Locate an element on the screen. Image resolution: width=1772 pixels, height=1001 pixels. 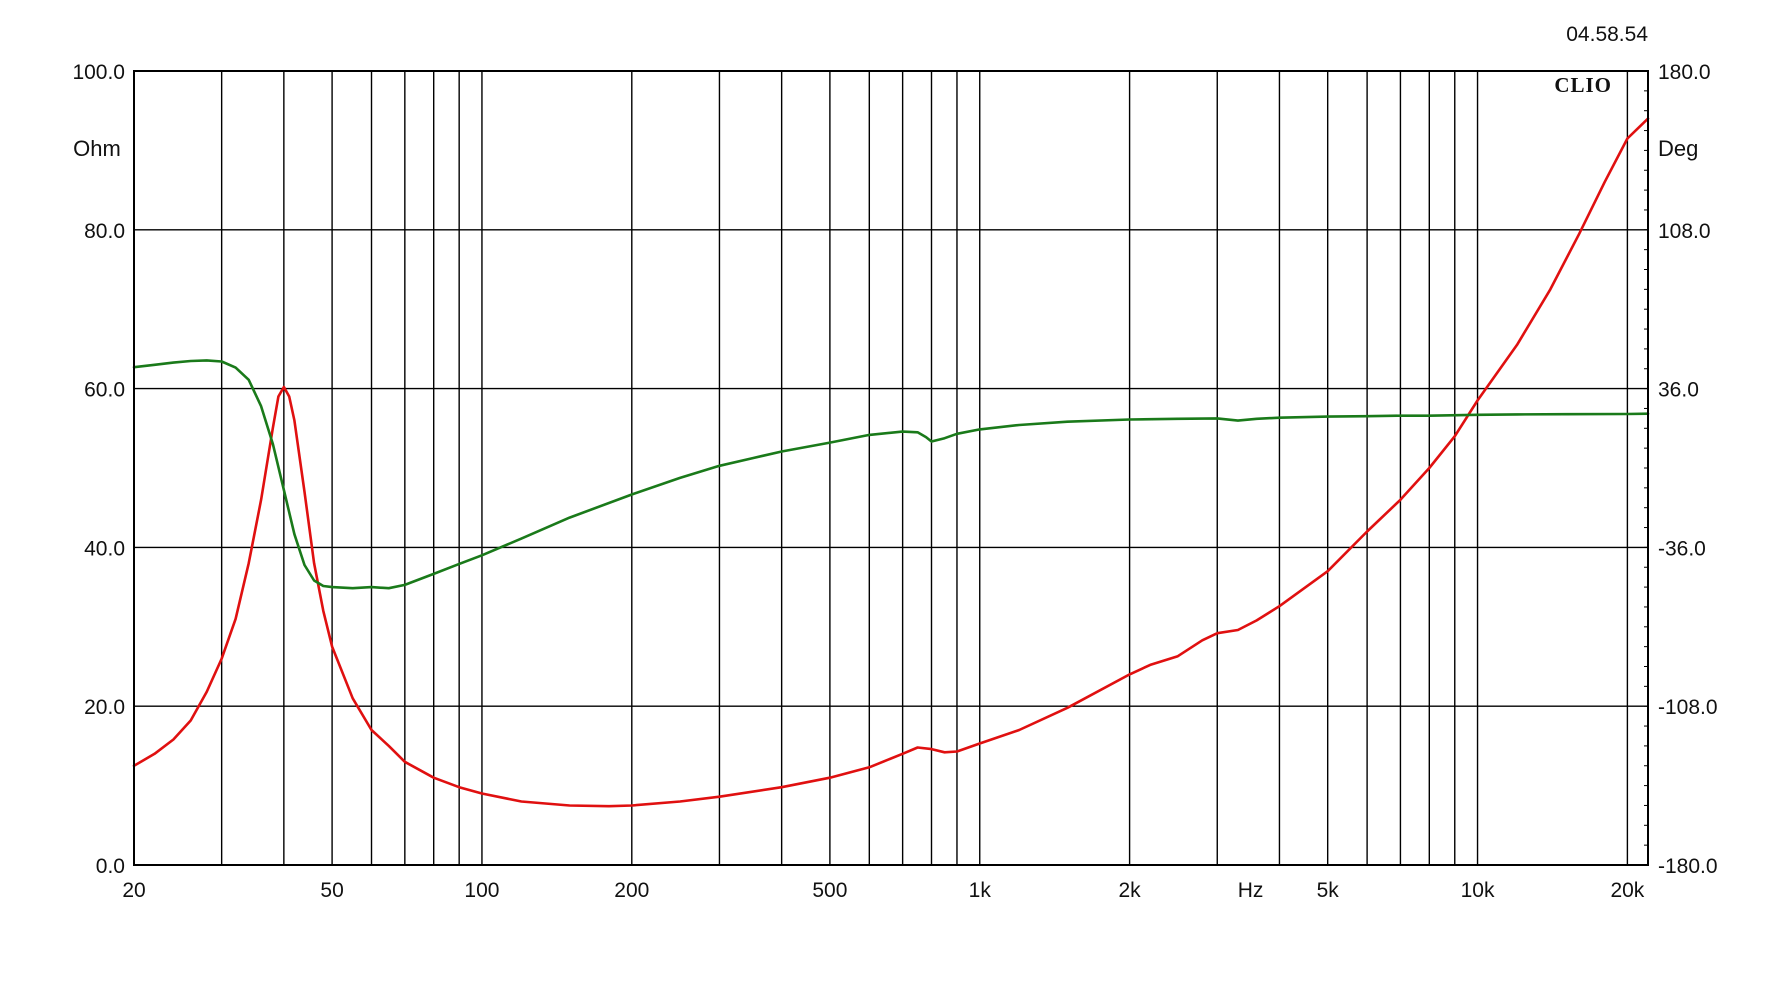
timestamp: 04.58.54 is located at coordinates (1607, 34).